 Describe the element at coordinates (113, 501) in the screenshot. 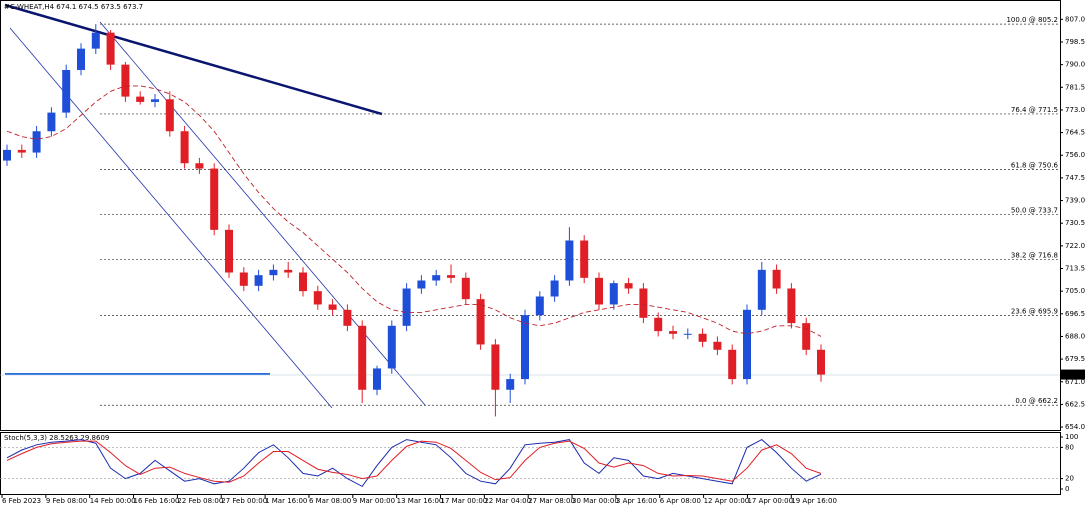

I see `x-tick-label: 14 Feb 00:00` at that location.